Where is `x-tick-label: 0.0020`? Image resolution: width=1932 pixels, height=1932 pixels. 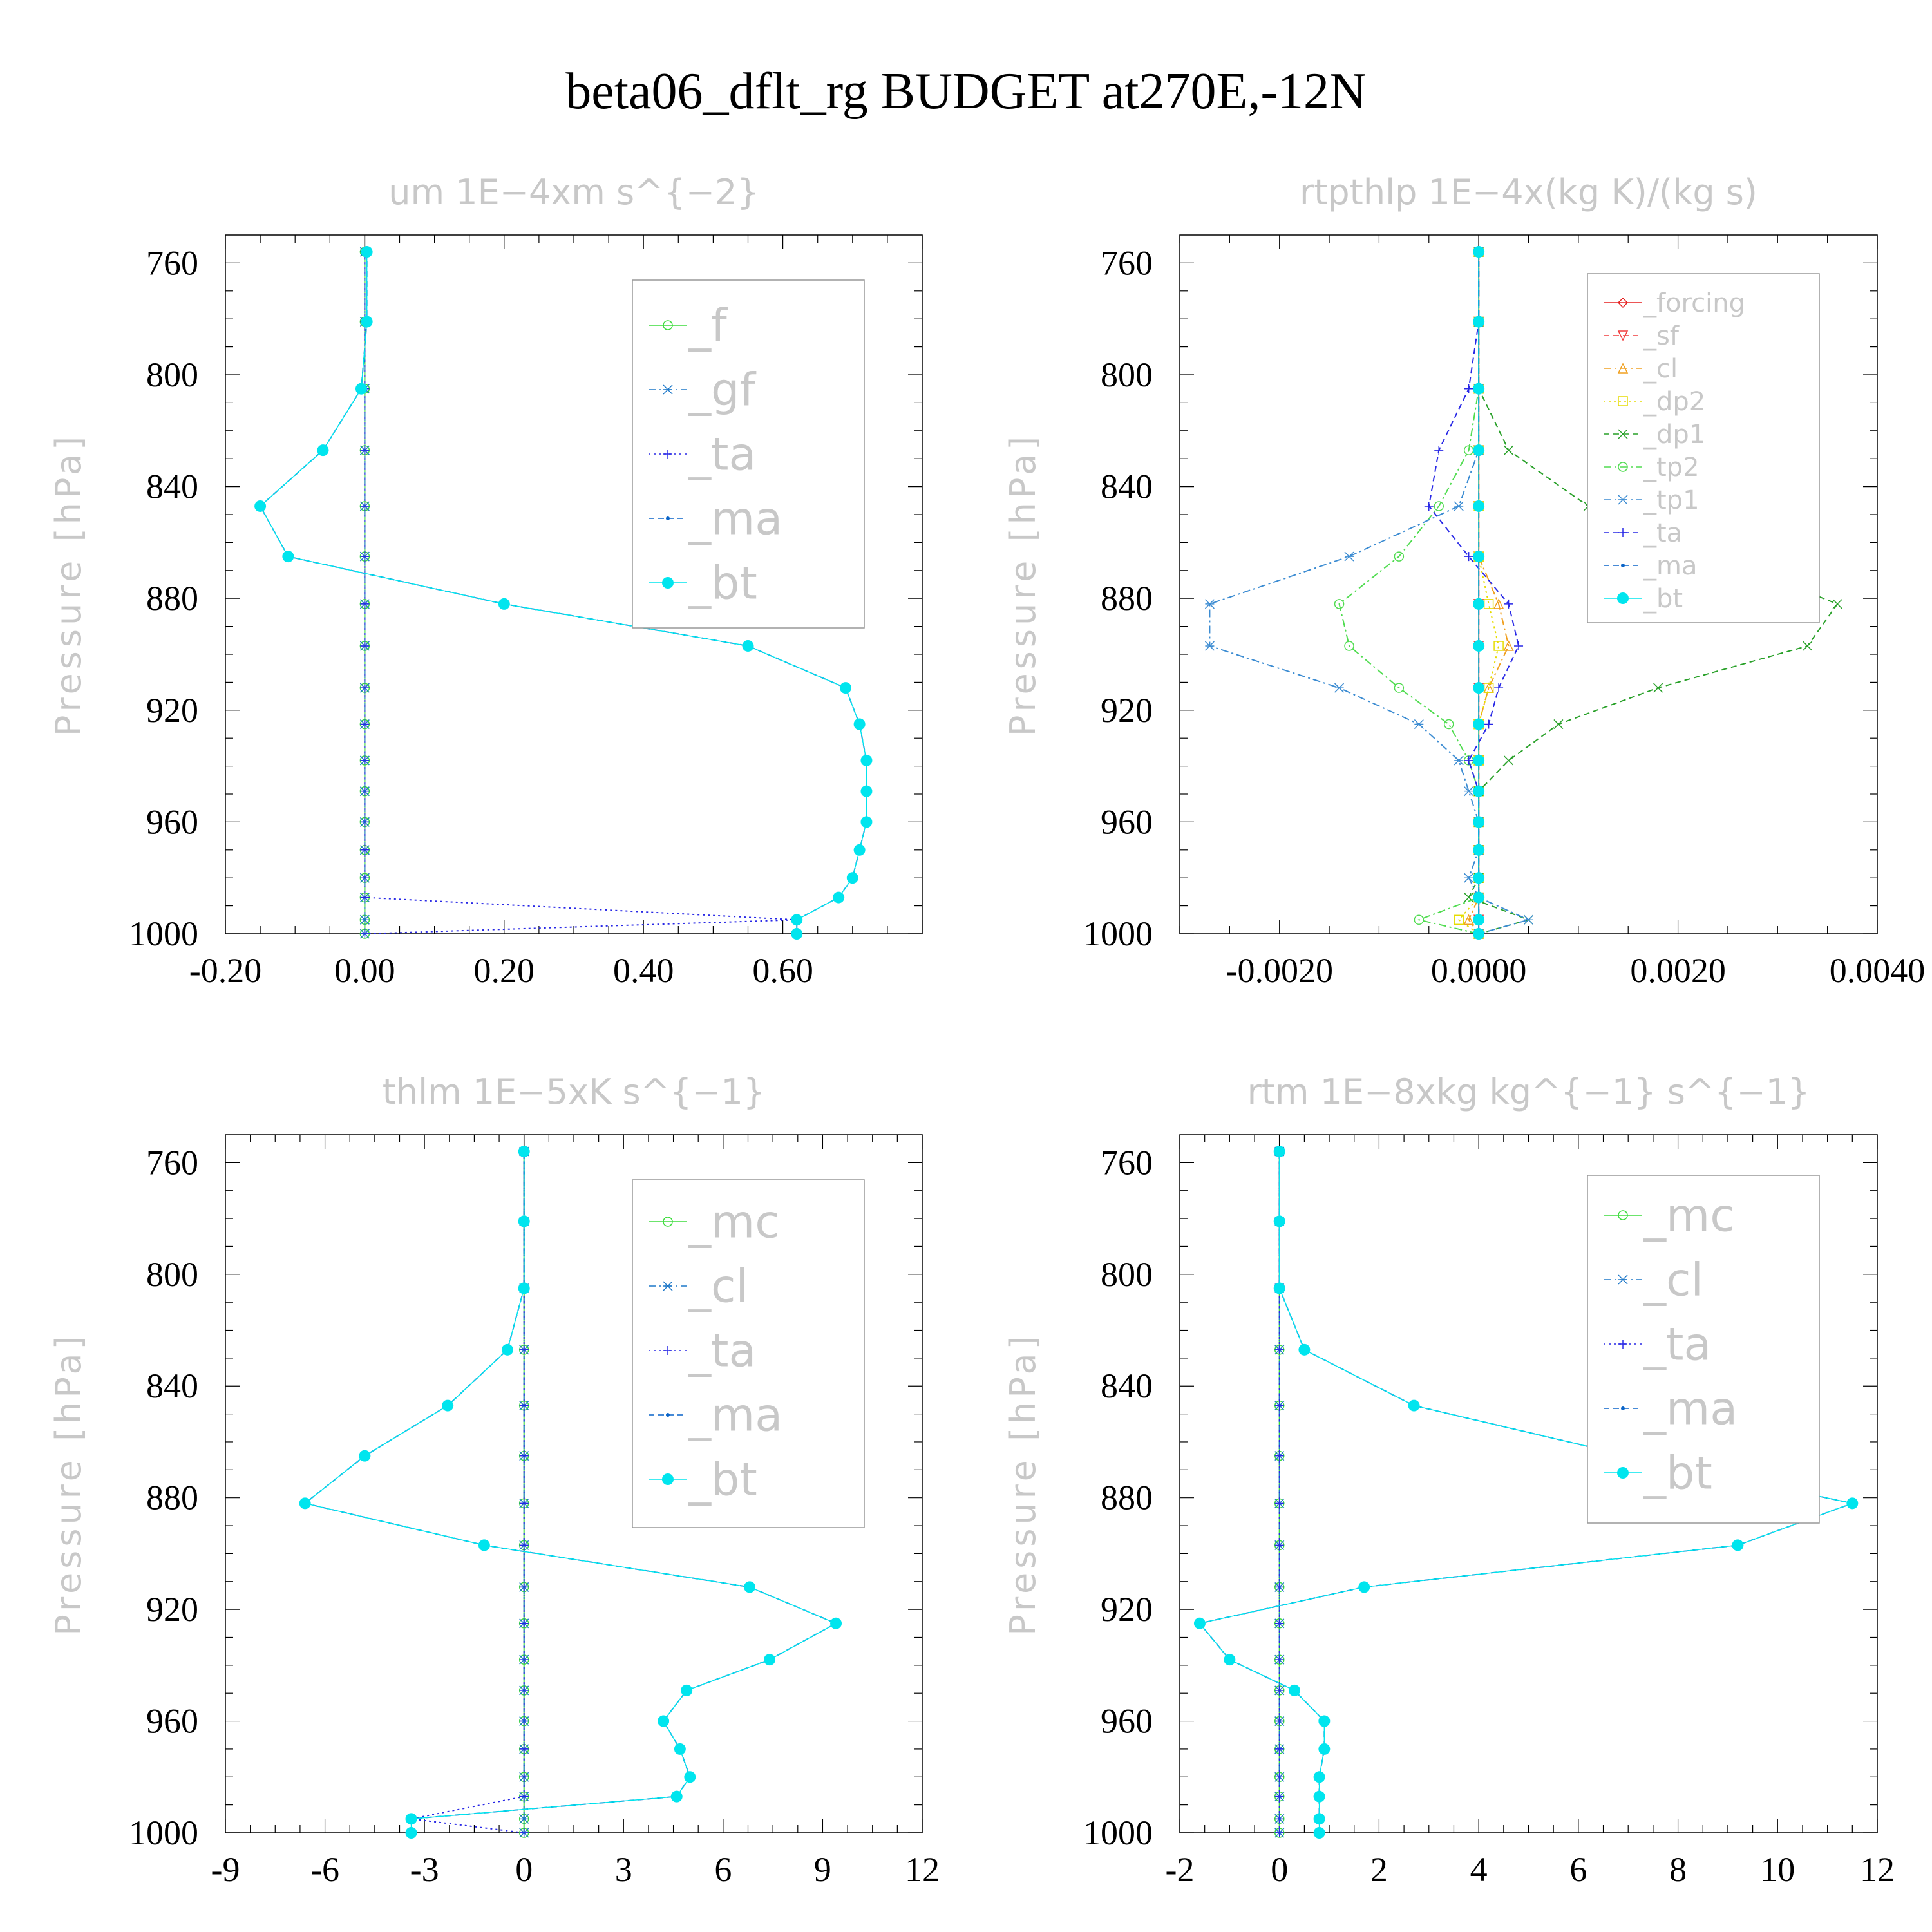
x-tick-label: 0.0020 is located at coordinates (1678, 971).